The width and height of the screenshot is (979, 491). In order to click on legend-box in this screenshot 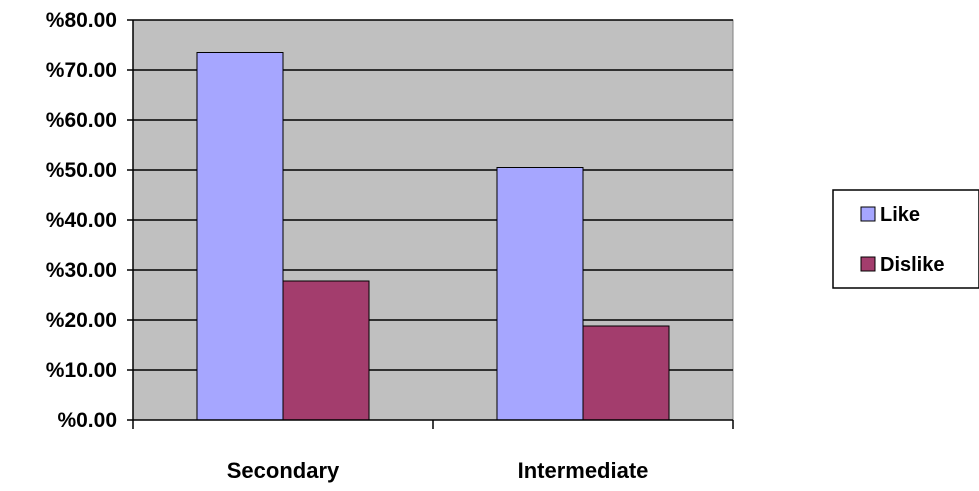, I will do `click(905, 239)`.